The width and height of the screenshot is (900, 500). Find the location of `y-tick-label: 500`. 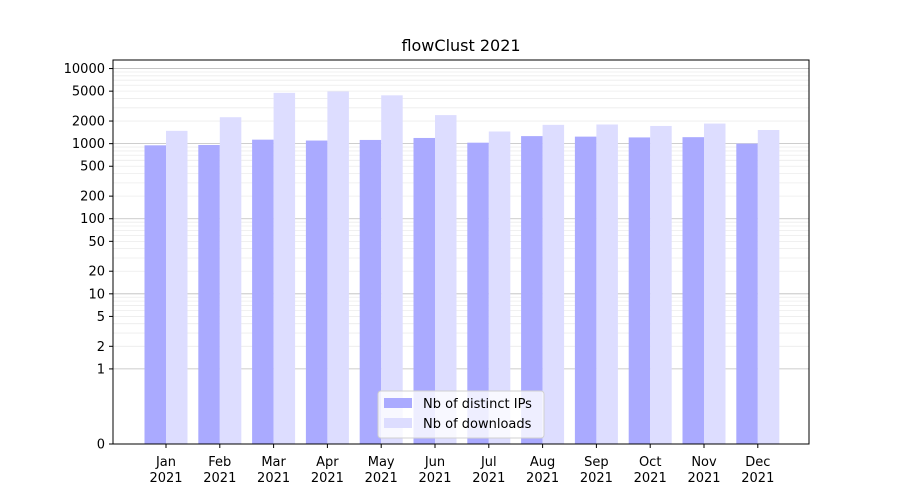

y-tick-label: 500 is located at coordinates (92, 167).